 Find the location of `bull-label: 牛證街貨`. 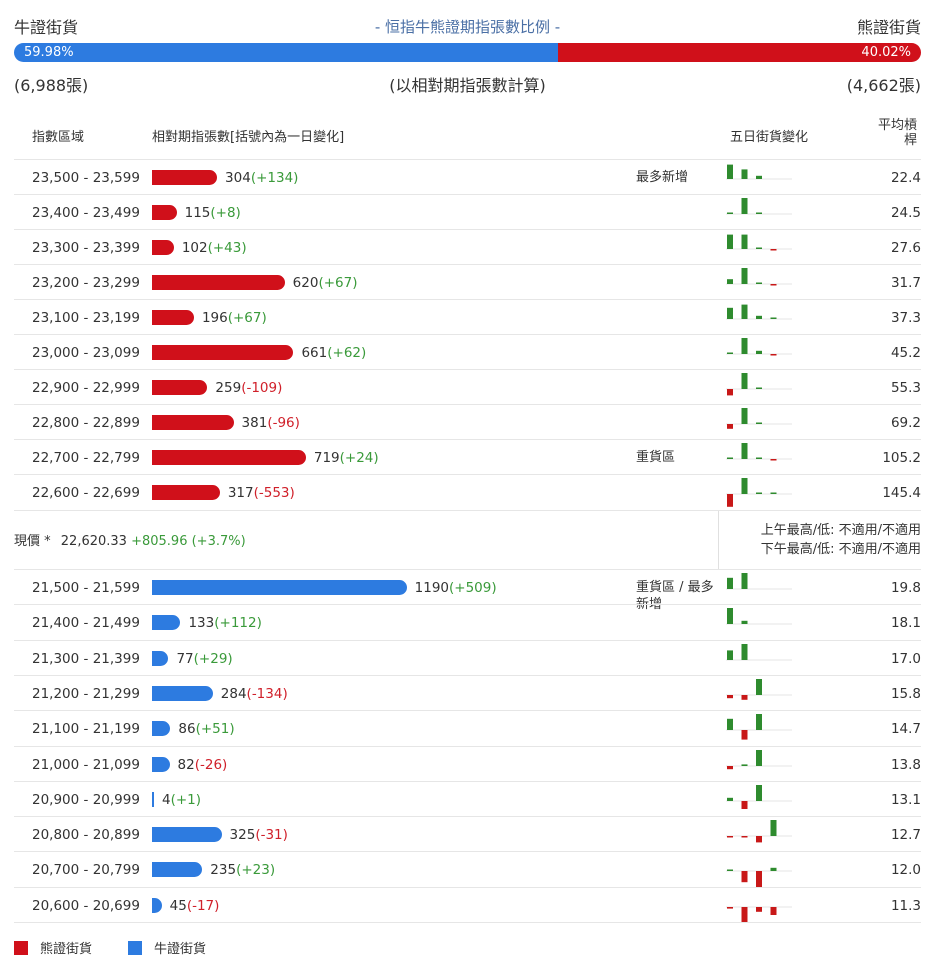

bull-label: 牛證街貨 is located at coordinates (46, 27).